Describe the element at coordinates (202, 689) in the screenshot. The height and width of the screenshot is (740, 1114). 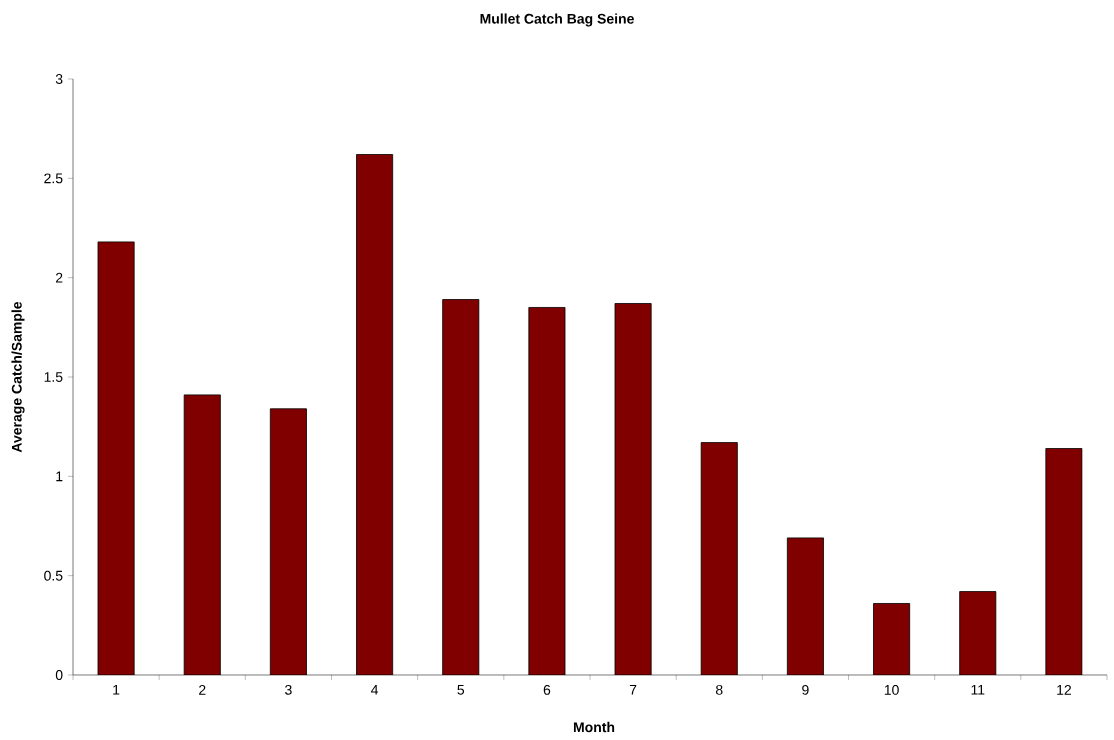
I see `x-tick-label: 2` at that location.